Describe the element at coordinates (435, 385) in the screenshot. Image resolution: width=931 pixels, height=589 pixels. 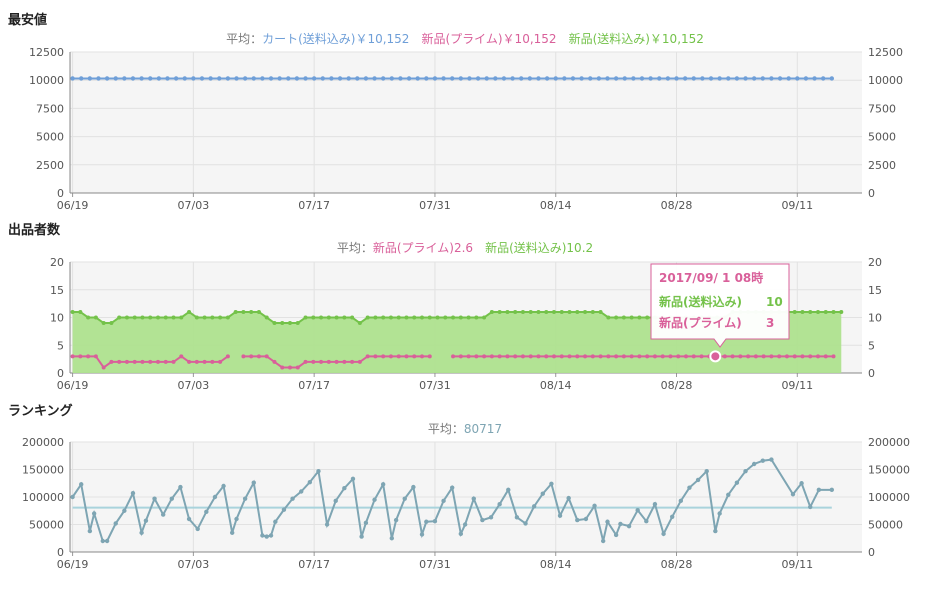
I see `x-tick-label: 07/31` at that location.